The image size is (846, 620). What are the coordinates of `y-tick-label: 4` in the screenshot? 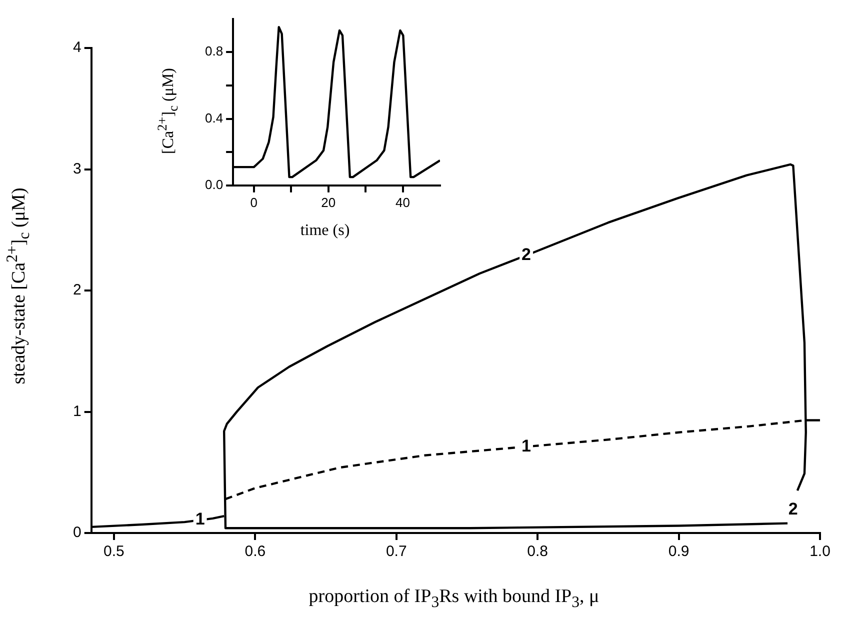 It's located at (77, 47).